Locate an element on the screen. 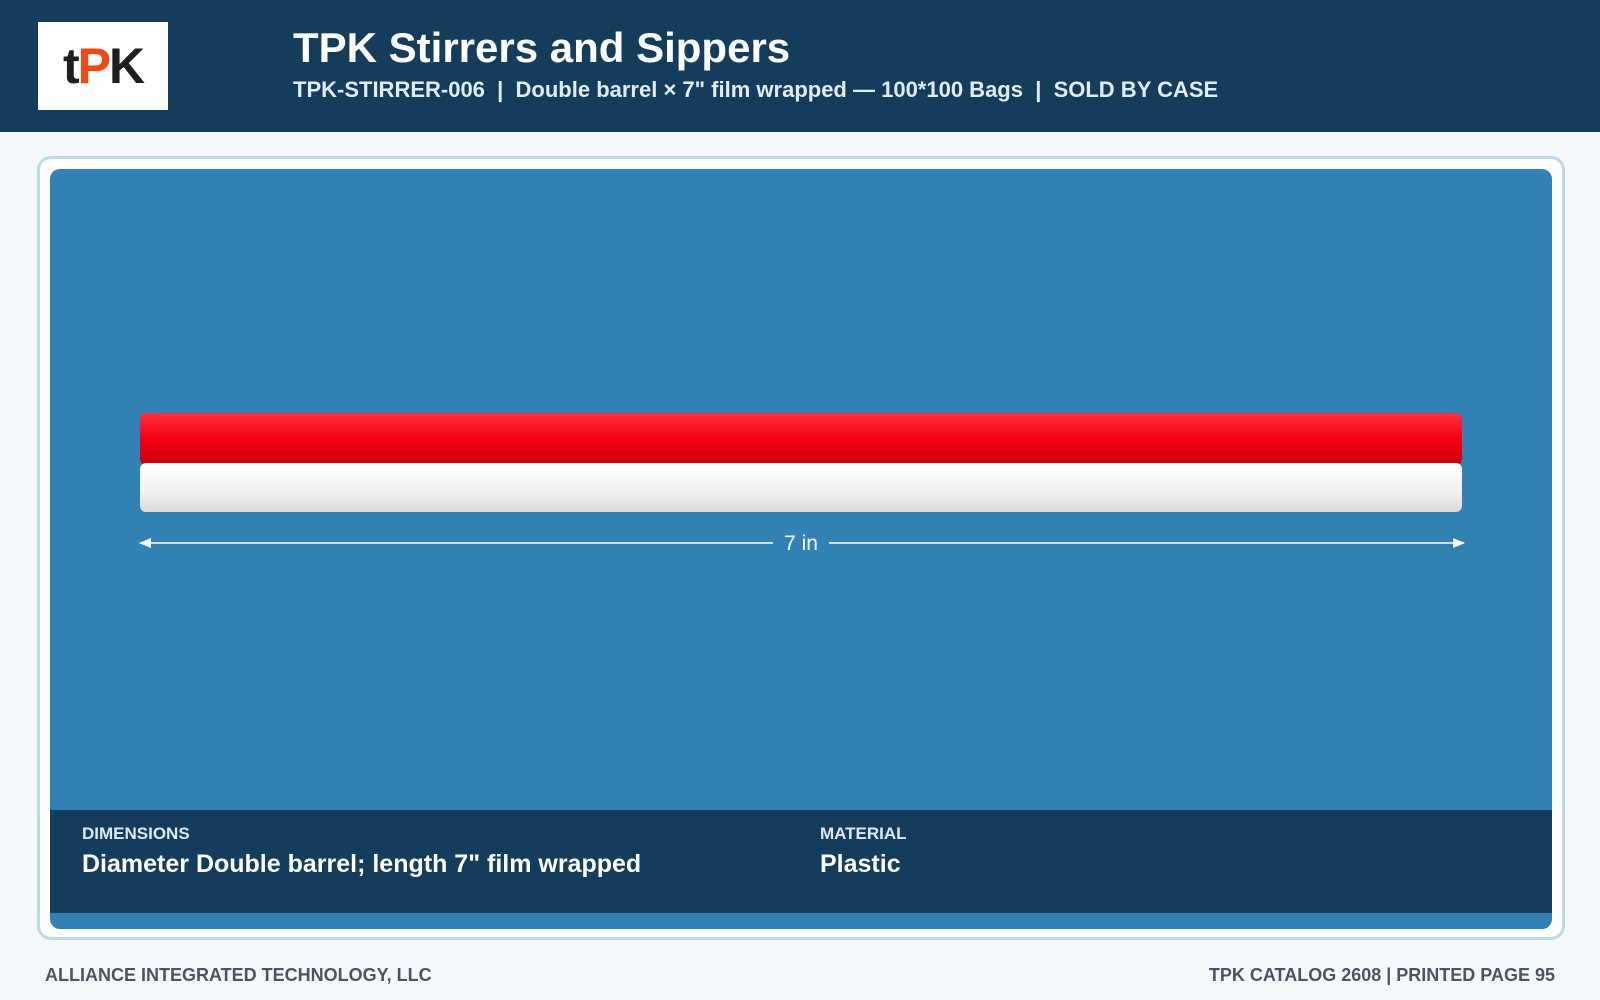 The width and height of the screenshot is (1600, 1000). dimension-label: 7 in is located at coordinates (801, 543).